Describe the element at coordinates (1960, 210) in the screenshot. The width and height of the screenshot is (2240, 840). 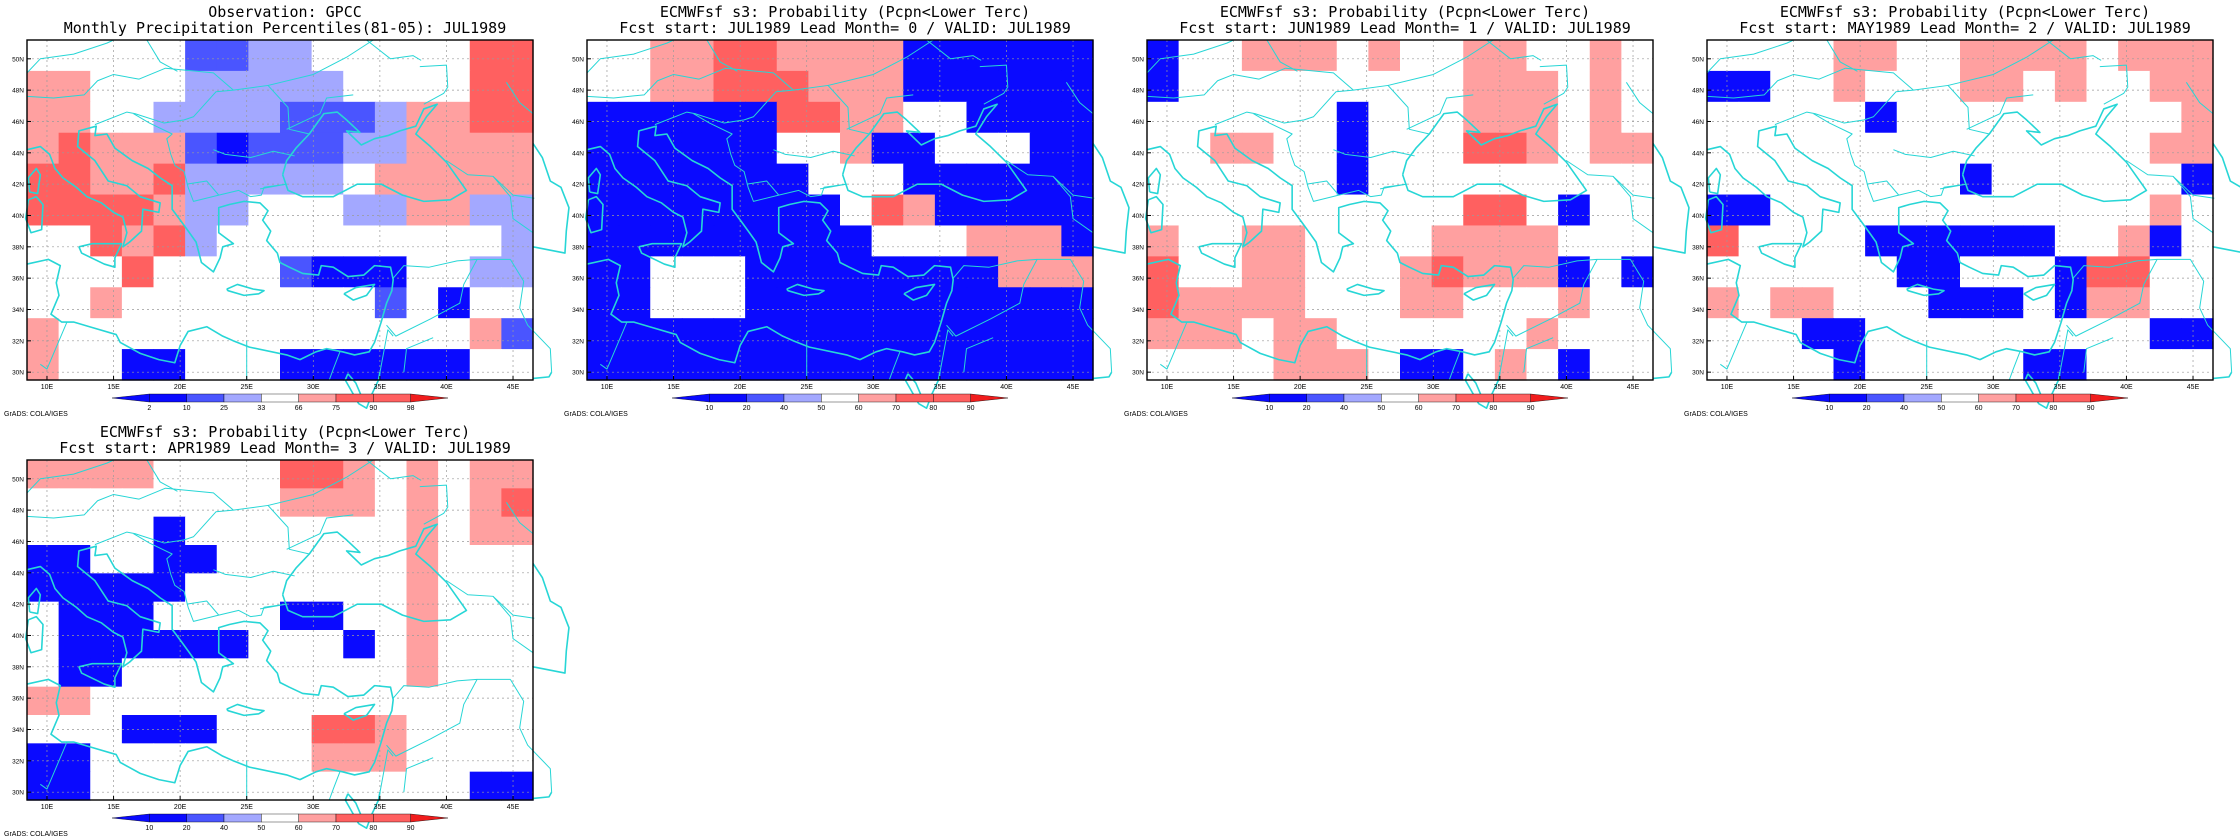
I see `shading-cells` at that location.